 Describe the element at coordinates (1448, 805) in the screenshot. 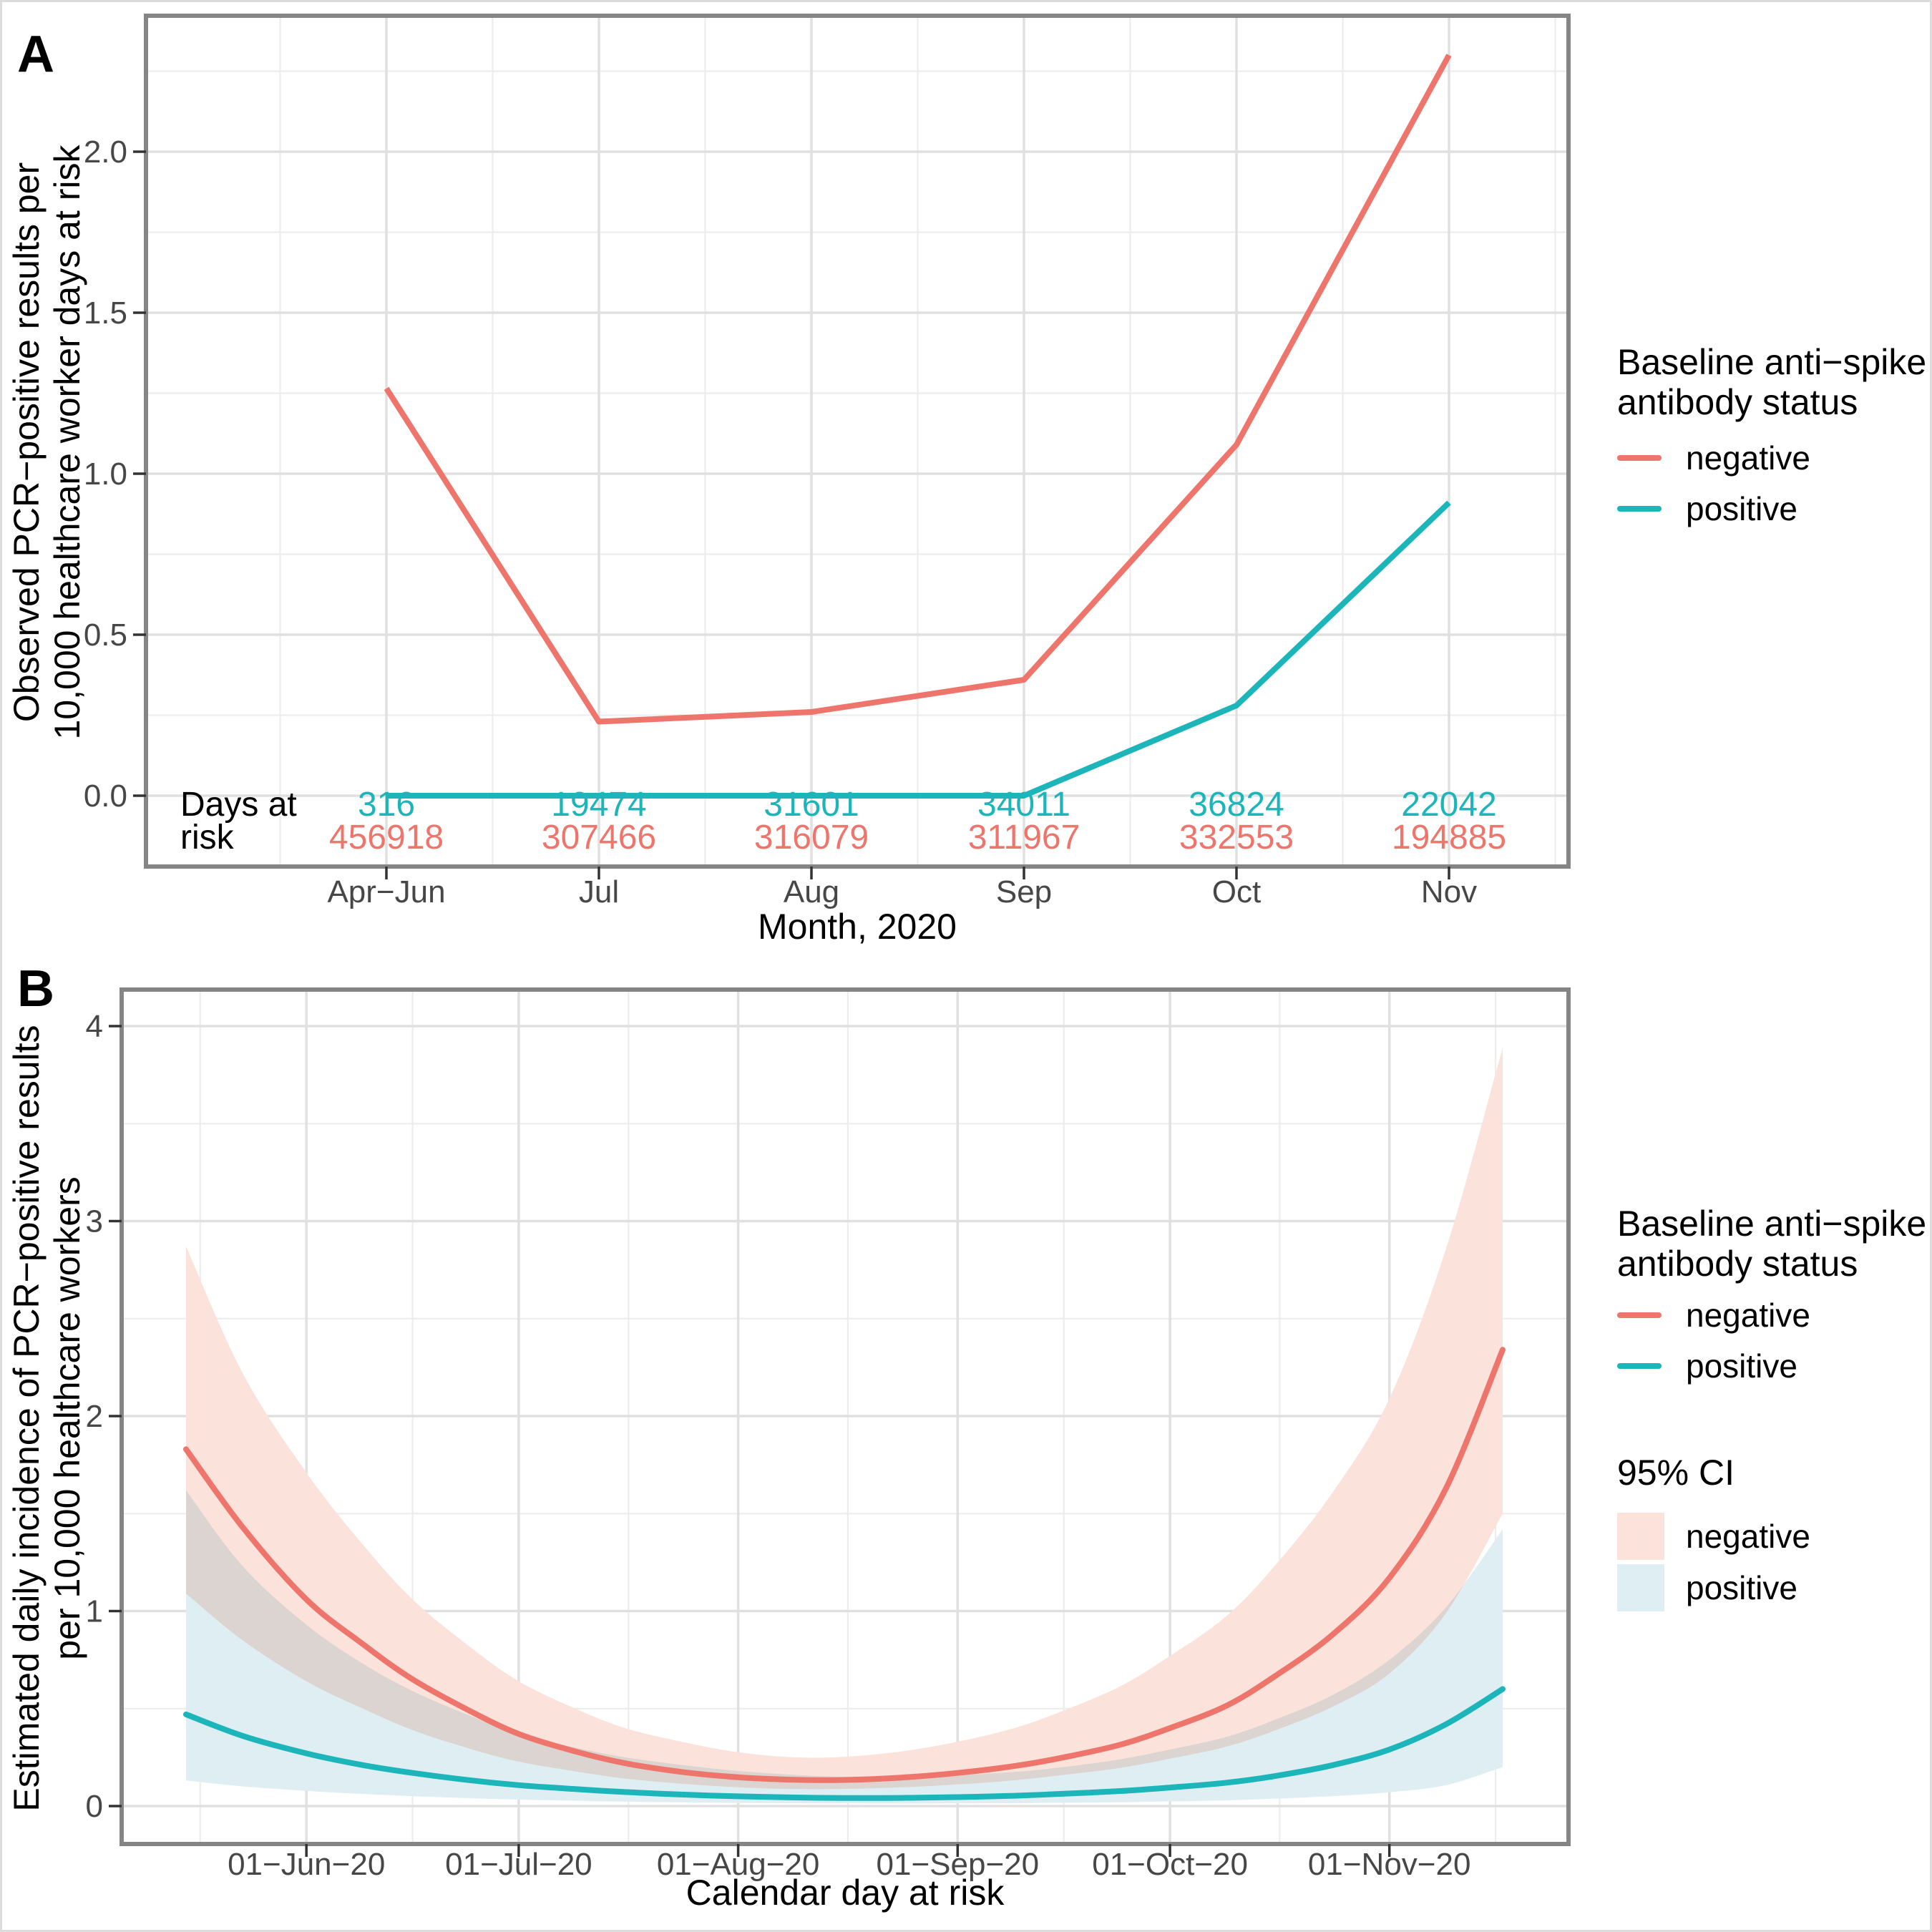

I see `days-at-risk-positive-value: 22042` at that location.